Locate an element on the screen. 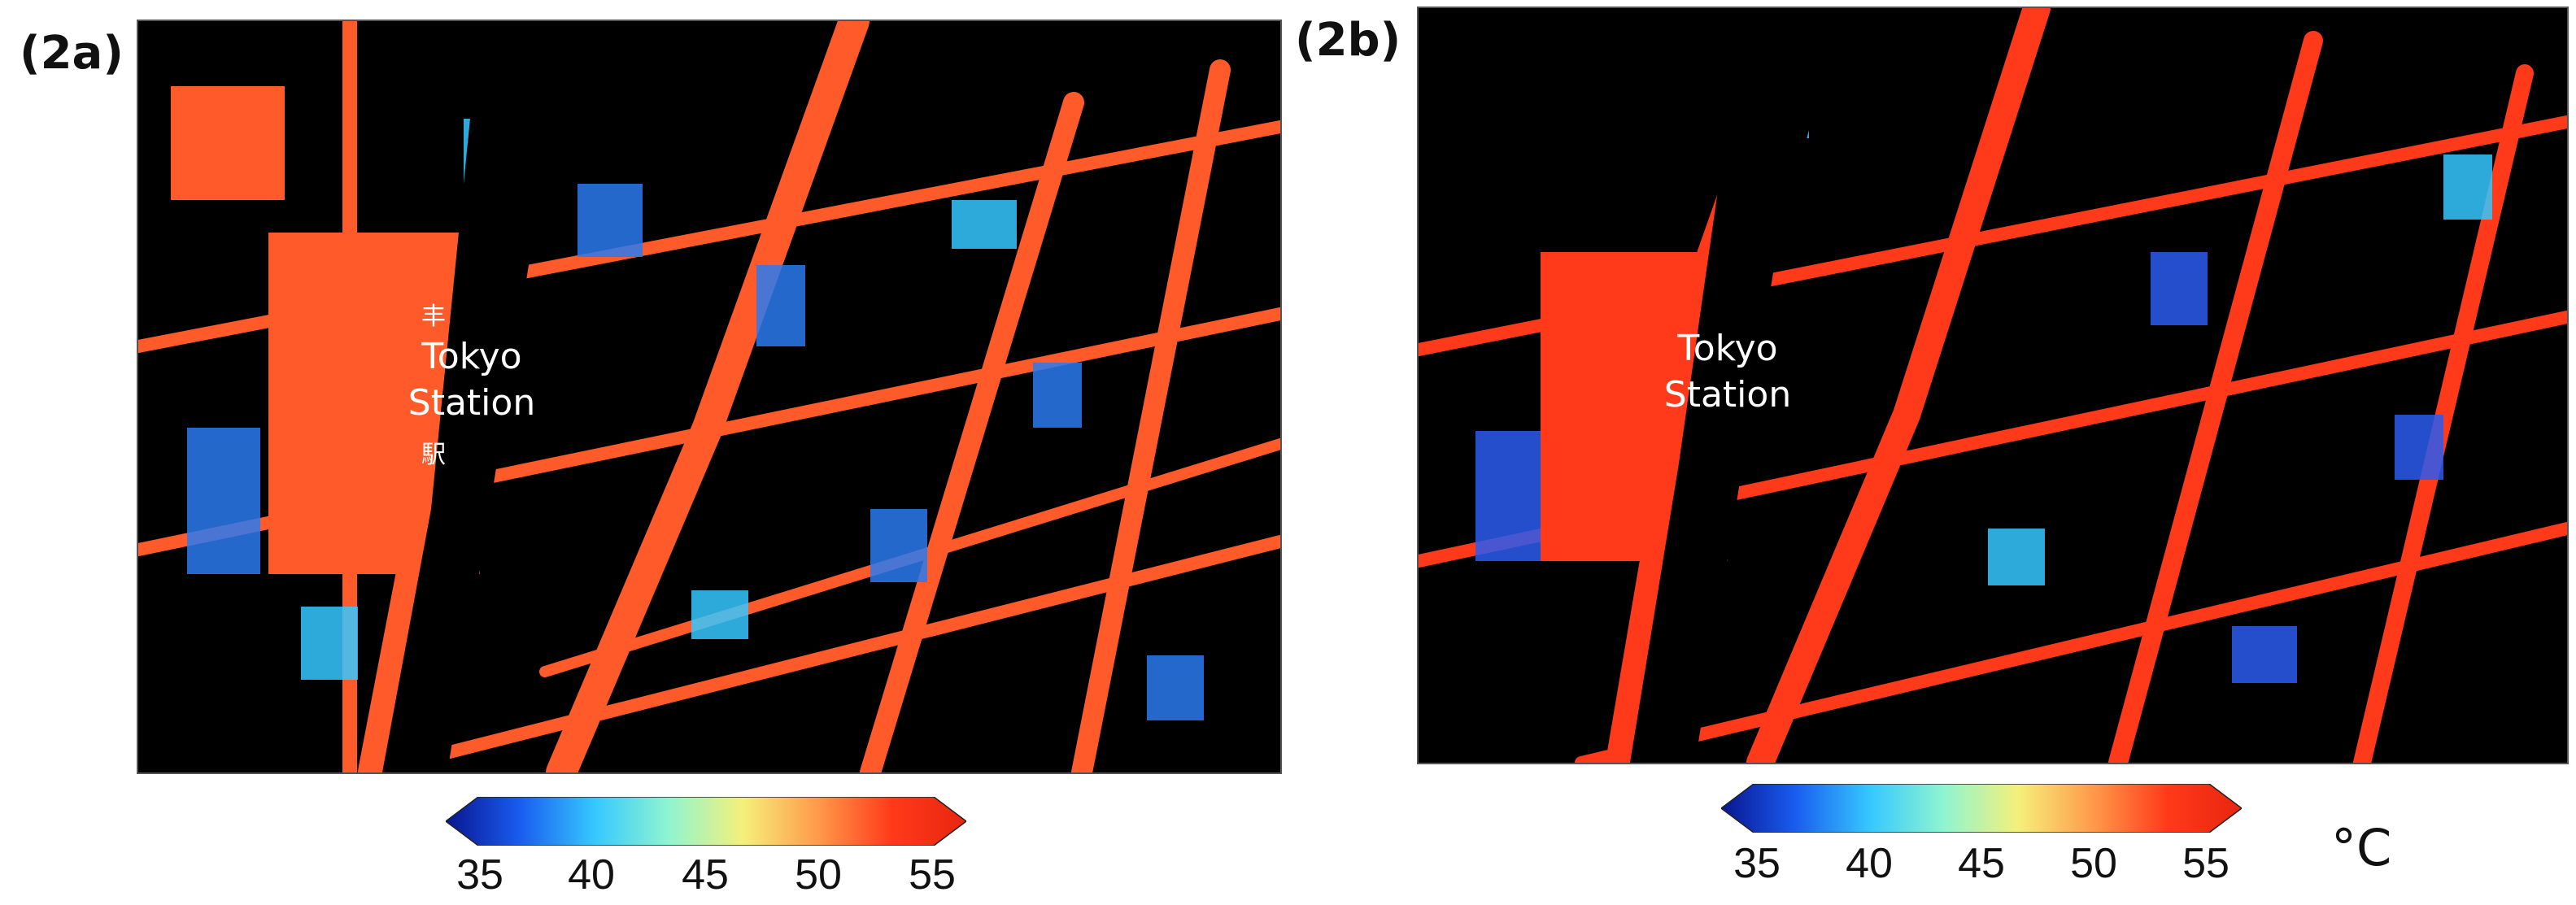  panel-label-2a: (2a) is located at coordinates (72, 53).